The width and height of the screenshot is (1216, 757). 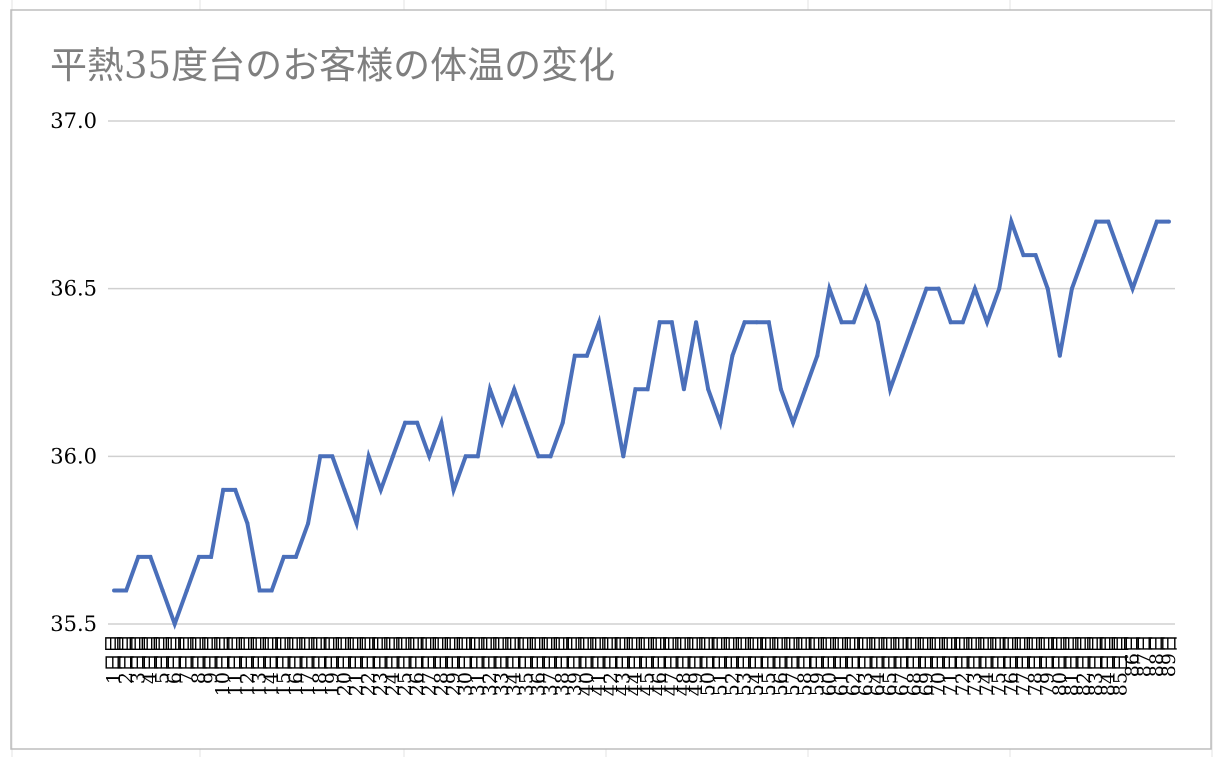 What do you see at coordinates (332, 65) in the screenshot?
I see `chart-title: 平熱35度台のお客様の体温の変化` at bounding box center [332, 65].